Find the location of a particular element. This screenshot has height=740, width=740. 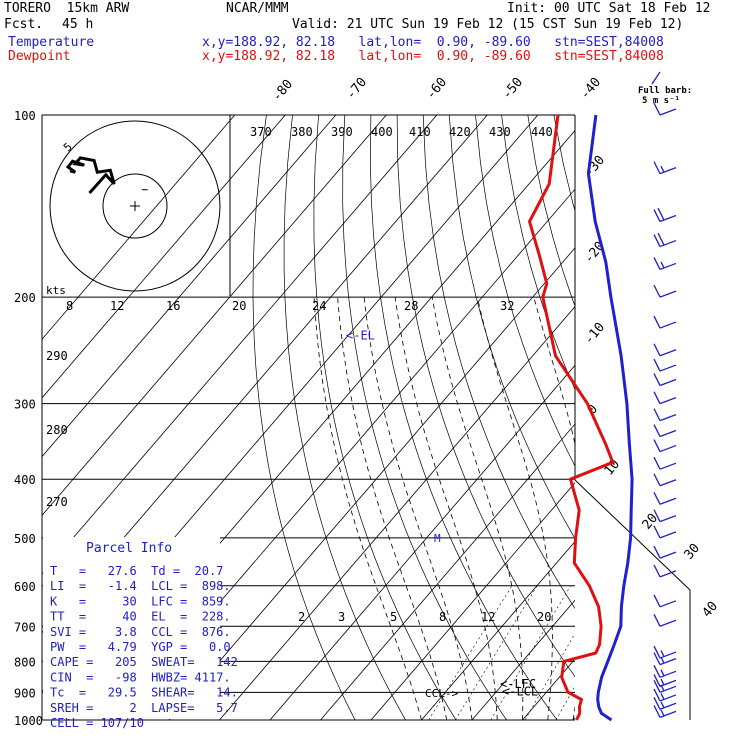

full-barb-units: 5 m s⁻¹ is located at coordinates (661, 101).